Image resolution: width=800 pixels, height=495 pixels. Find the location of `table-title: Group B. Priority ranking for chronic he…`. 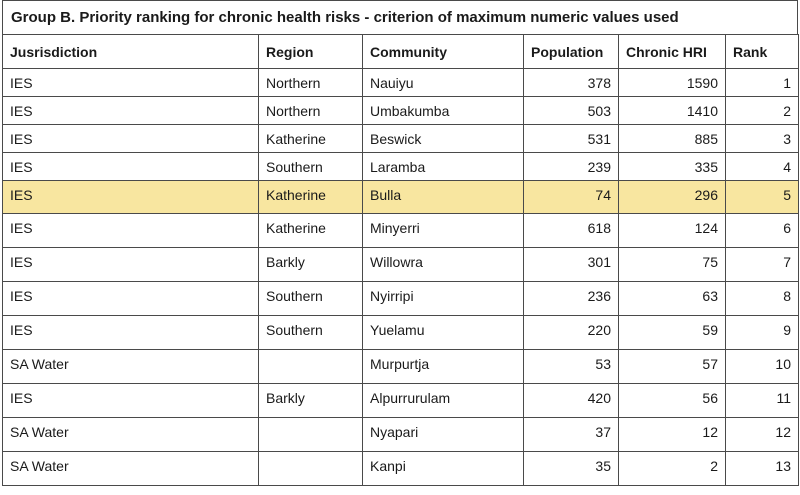

table-title: Group B. Priority ranking for chronic he… is located at coordinates (400, 17).